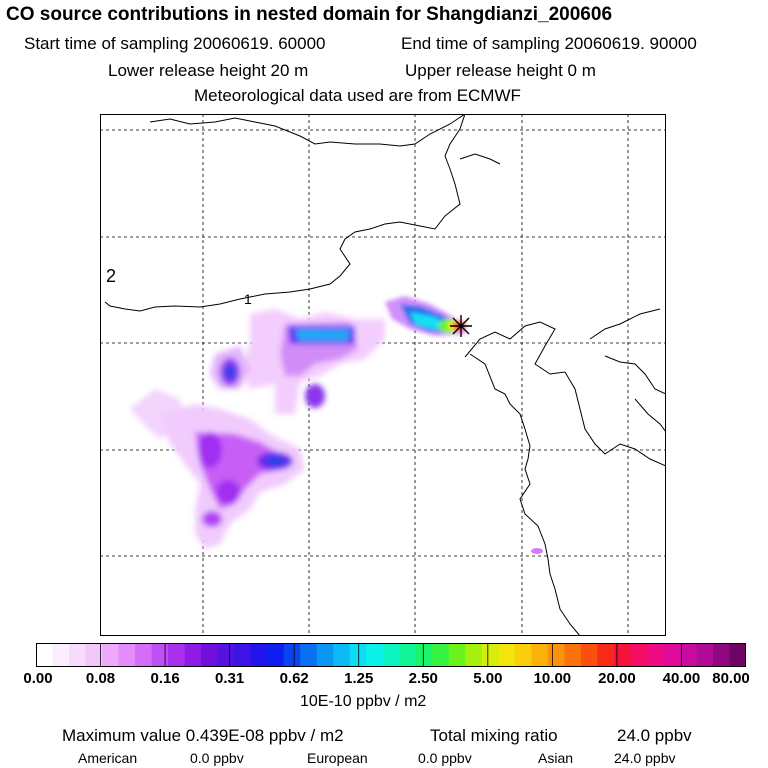  Describe the element at coordinates (537, 551) in the screenshot. I see `plume-southeast-spot` at that location.